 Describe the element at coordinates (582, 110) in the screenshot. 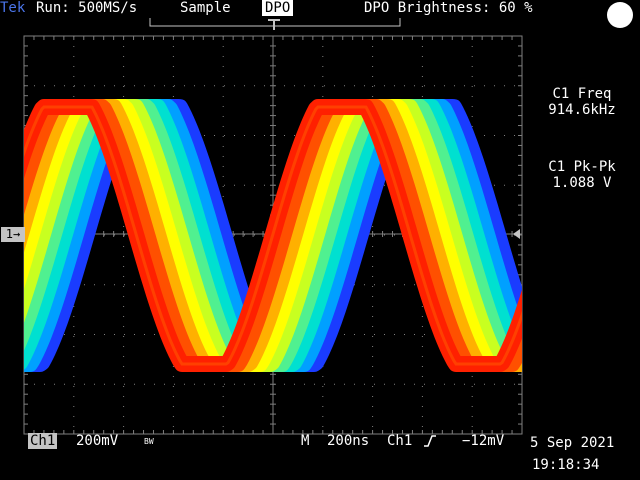

I see `freq-value: 914.6kHz` at that location.